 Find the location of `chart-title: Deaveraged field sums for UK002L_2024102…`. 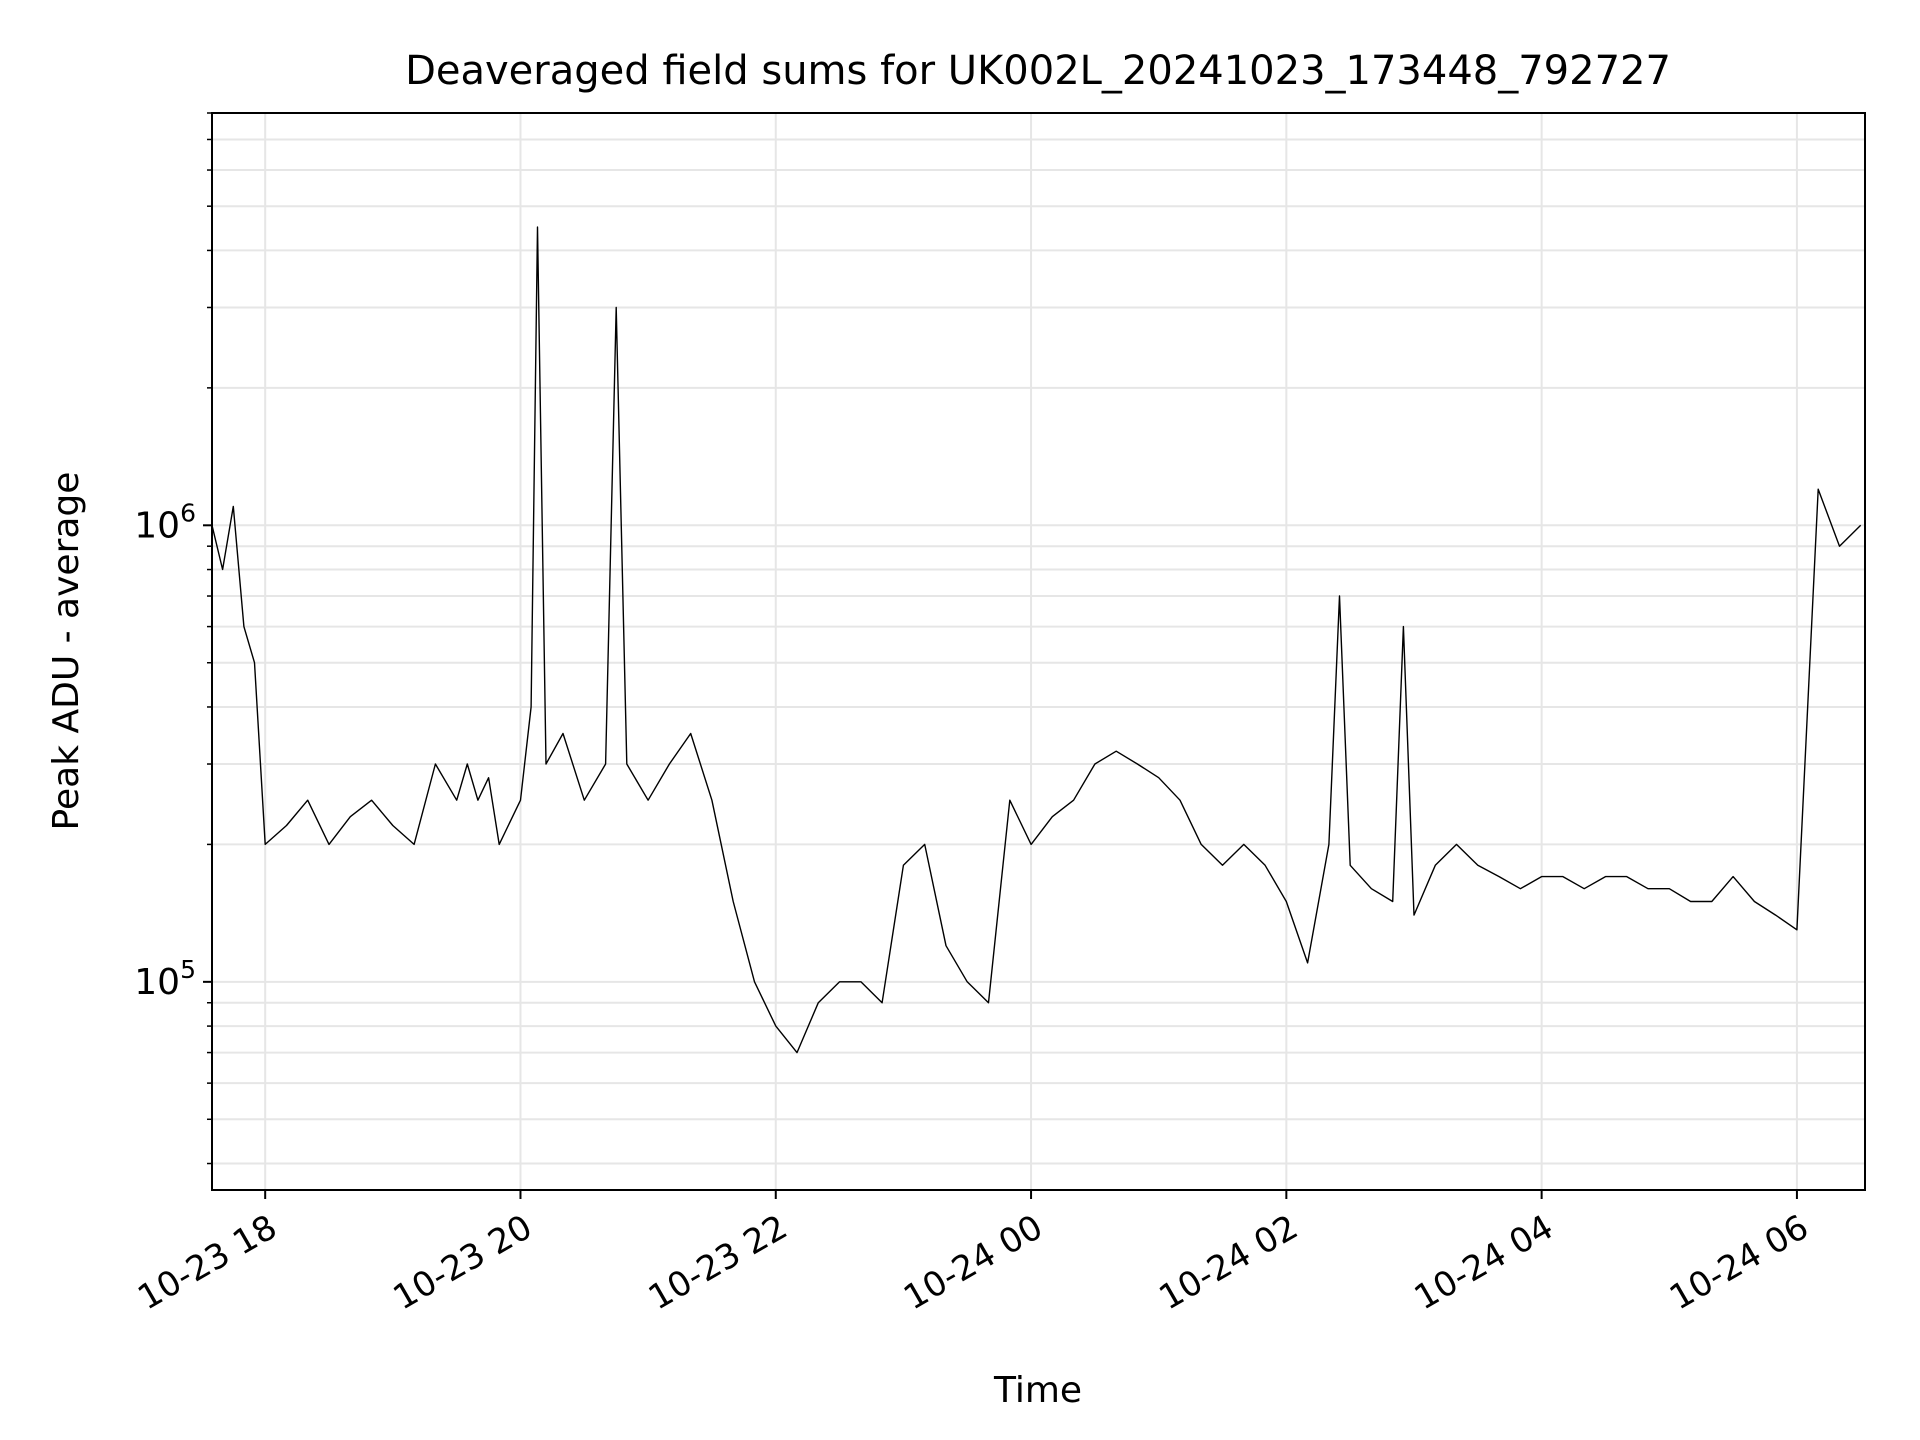

chart-title: Deaveraged field sums for UK002L_2024102… is located at coordinates (1038, 71).